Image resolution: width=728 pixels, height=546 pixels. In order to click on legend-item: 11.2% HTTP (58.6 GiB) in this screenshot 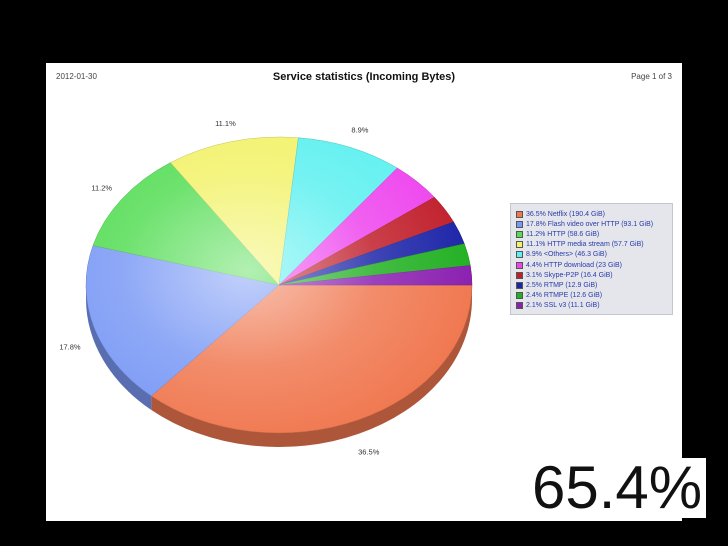, I will do `click(592, 234)`.